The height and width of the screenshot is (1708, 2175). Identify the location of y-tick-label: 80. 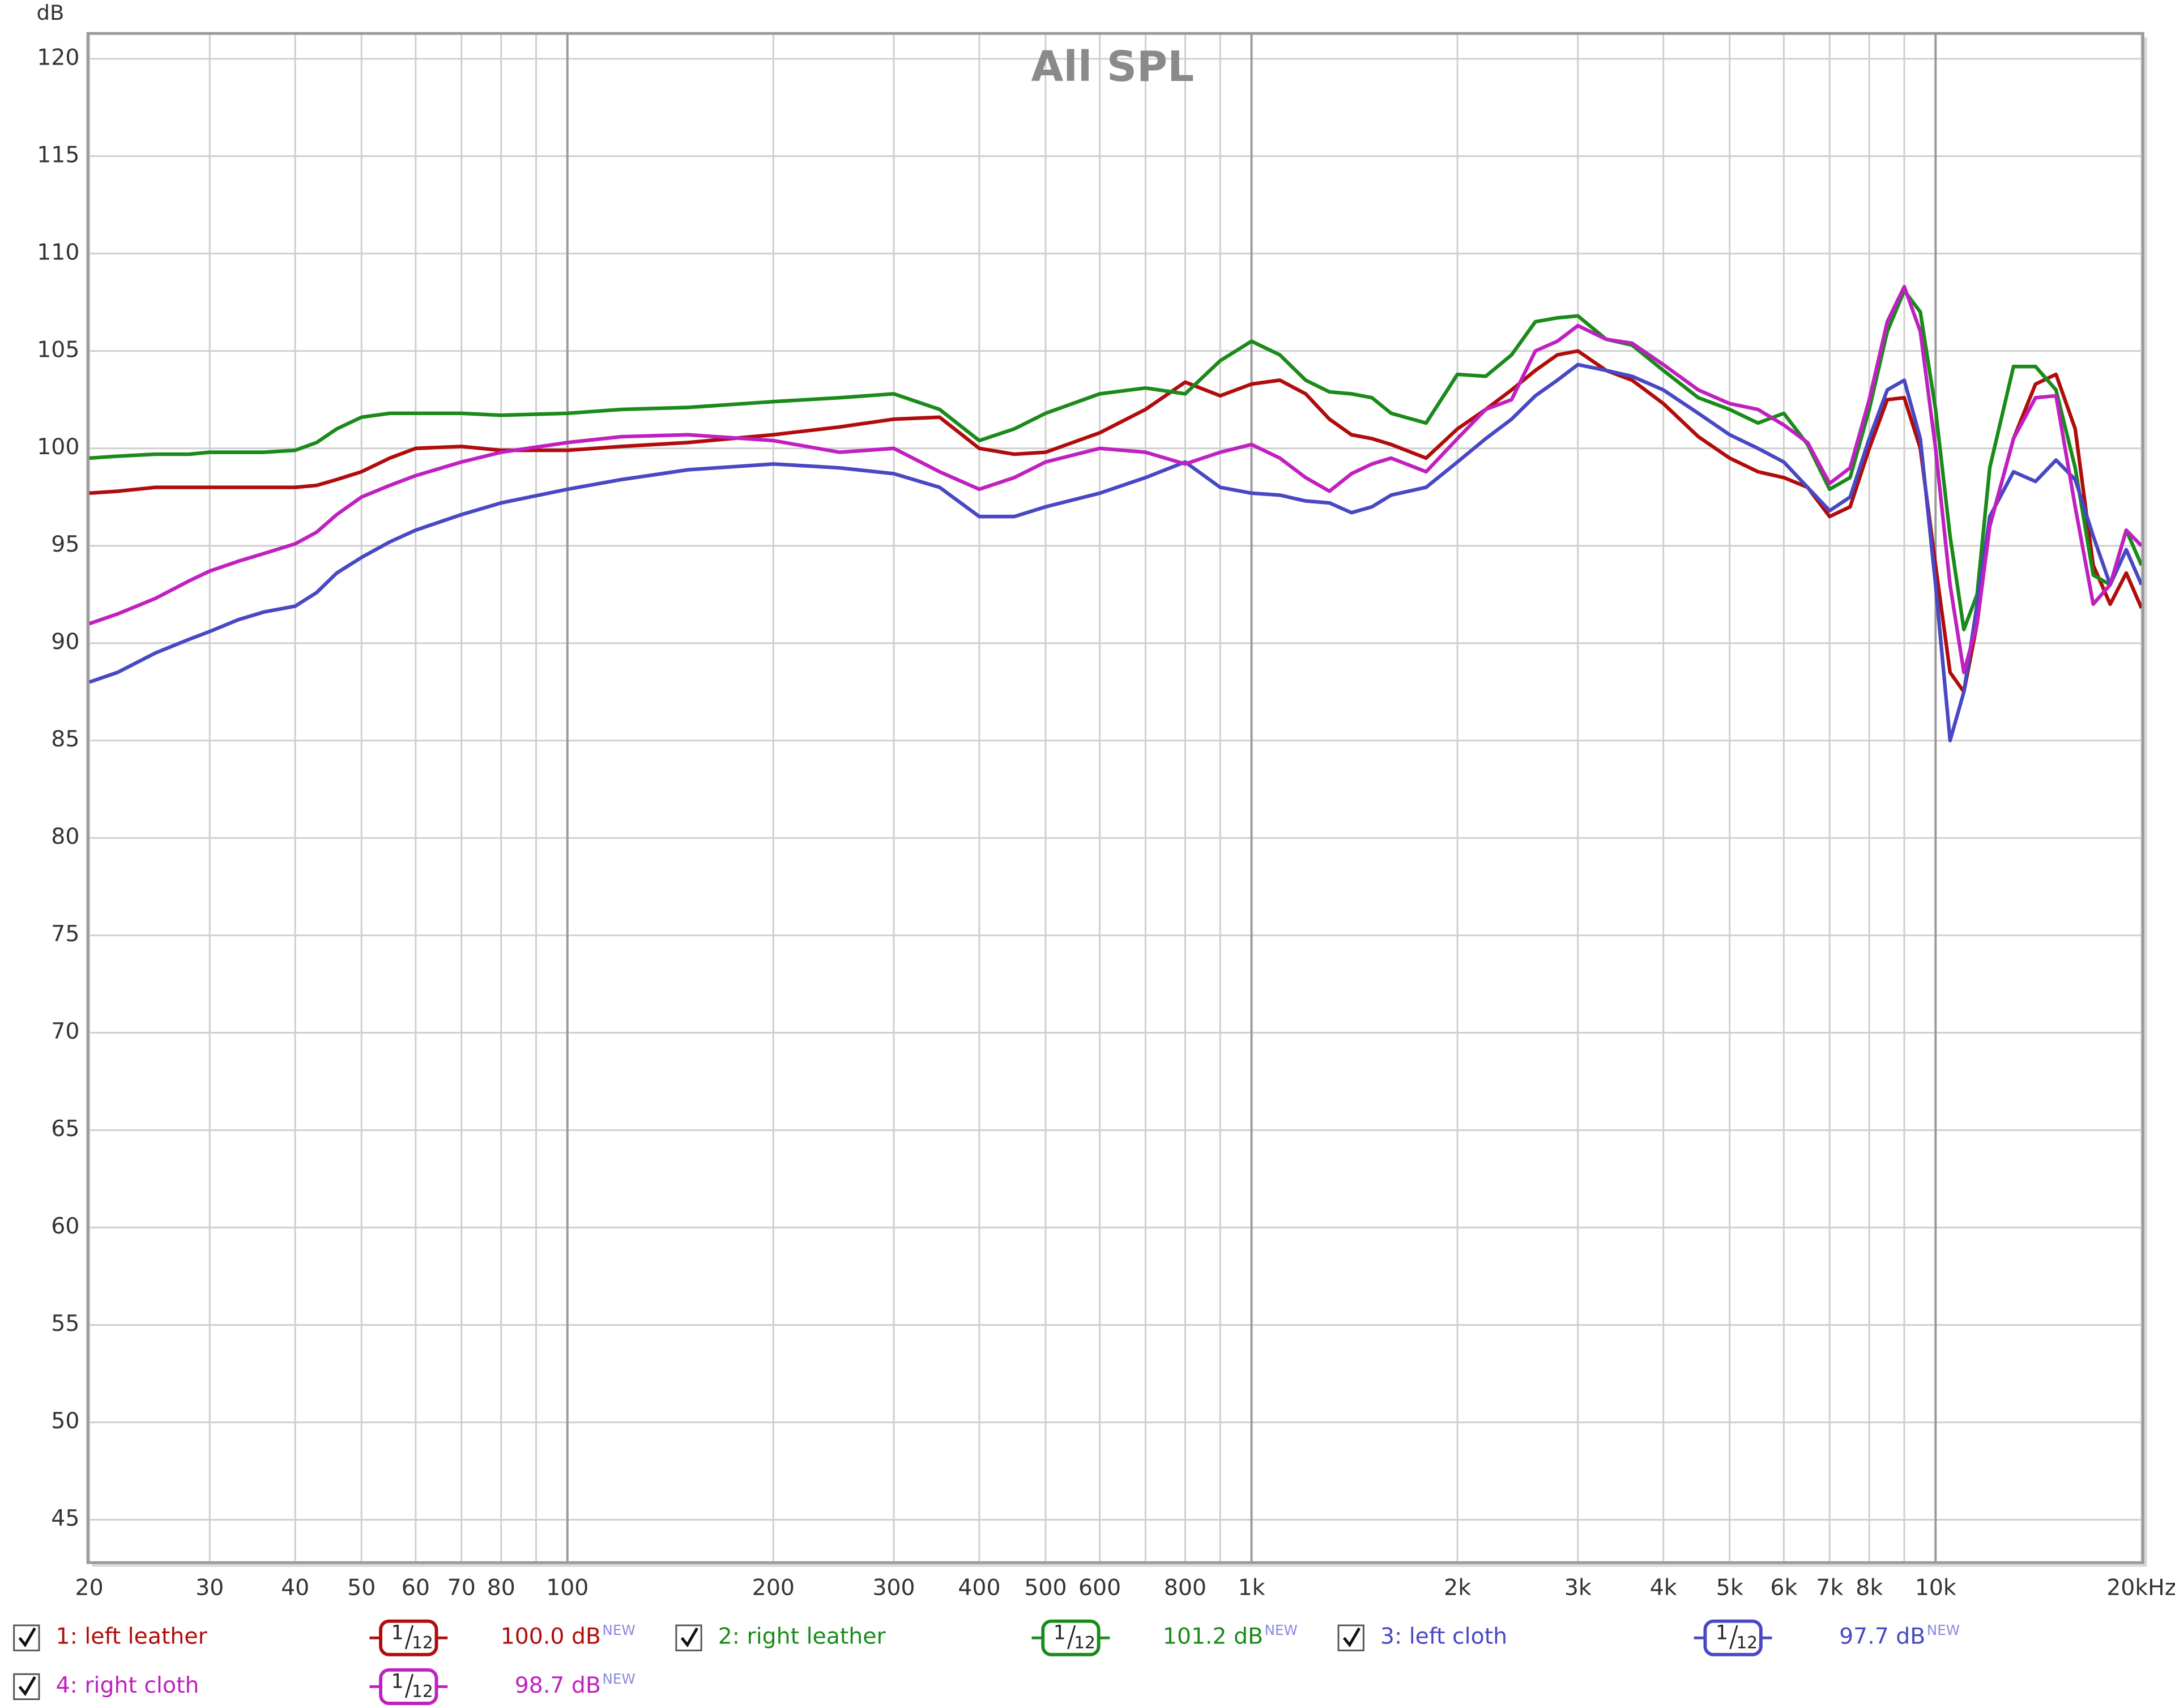
(65, 836).